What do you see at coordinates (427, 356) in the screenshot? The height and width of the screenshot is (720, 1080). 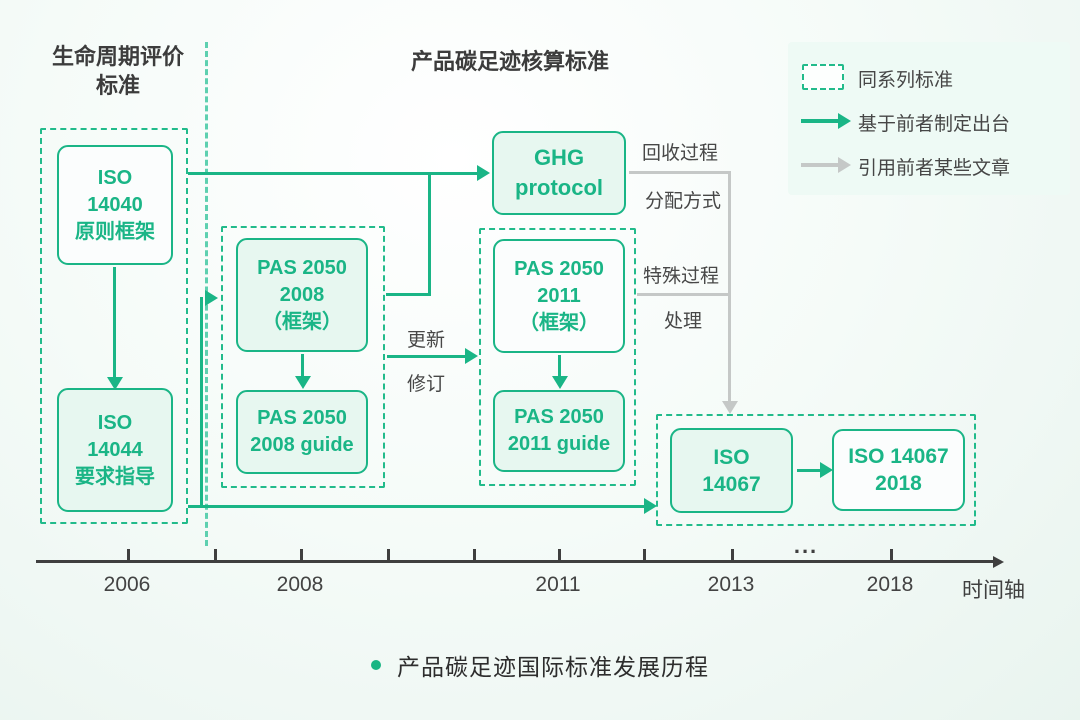 I see `edge-pas2008-to-pas2011` at bounding box center [427, 356].